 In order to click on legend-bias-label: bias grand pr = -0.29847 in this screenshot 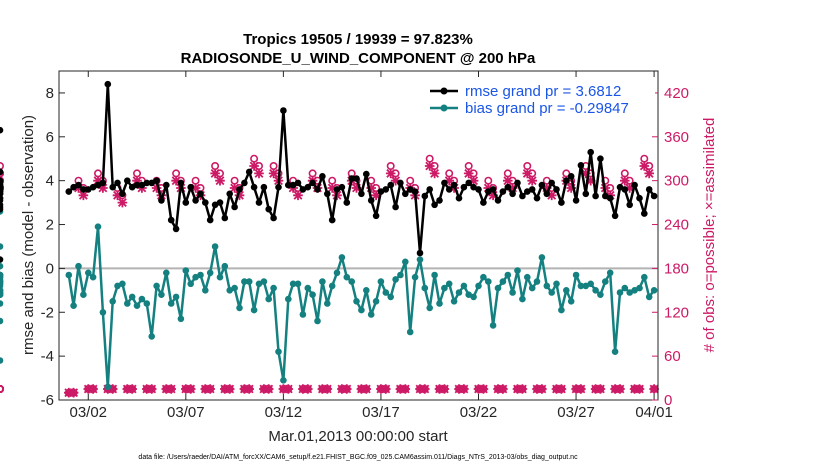, I will do `click(547, 108)`.